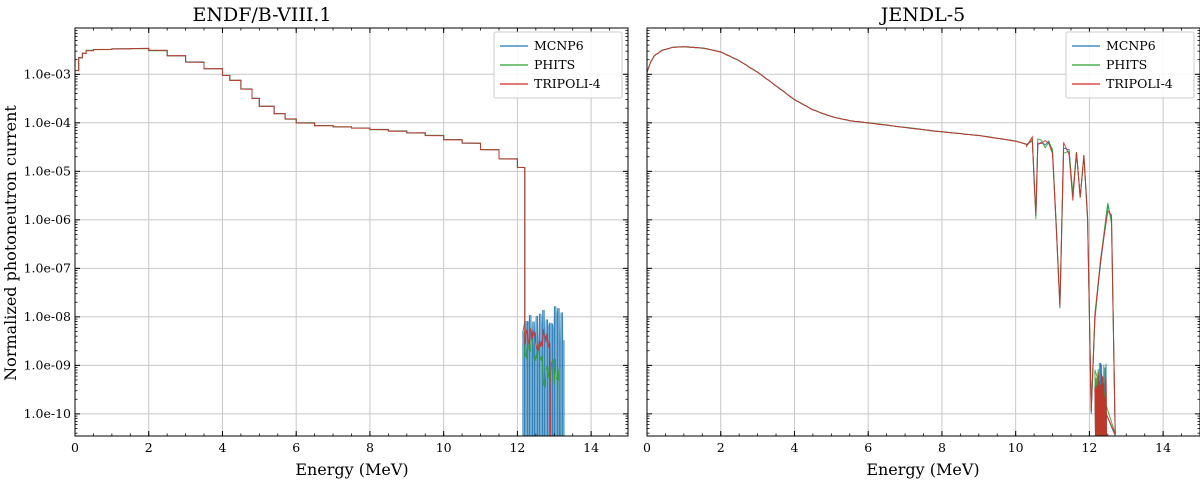  What do you see at coordinates (47, 170) in the screenshot?
I see `y-tick-label: 1.0e-05` at bounding box center [47, 170].